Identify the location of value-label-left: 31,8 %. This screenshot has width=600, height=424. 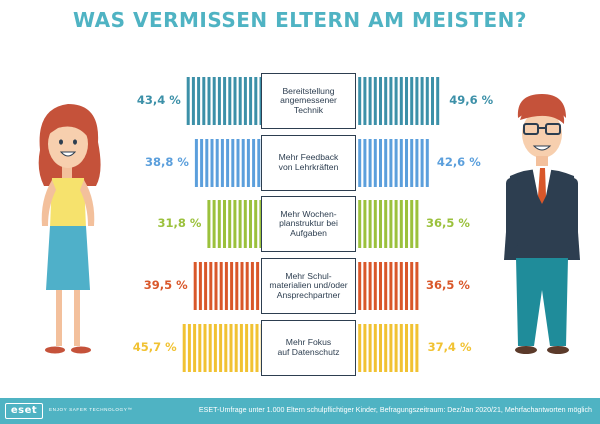
(179, 223).